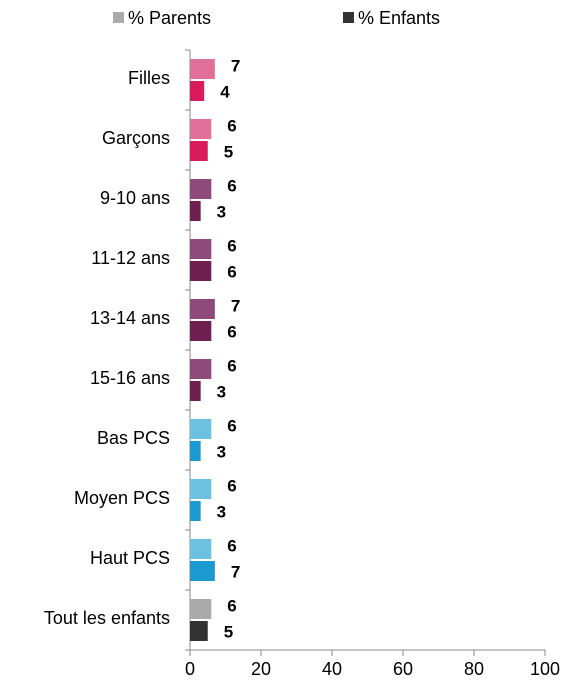 The width and height of the screenshot is (565, 684). I want to click on y-tick-label: Garçons, so click(136, 138).